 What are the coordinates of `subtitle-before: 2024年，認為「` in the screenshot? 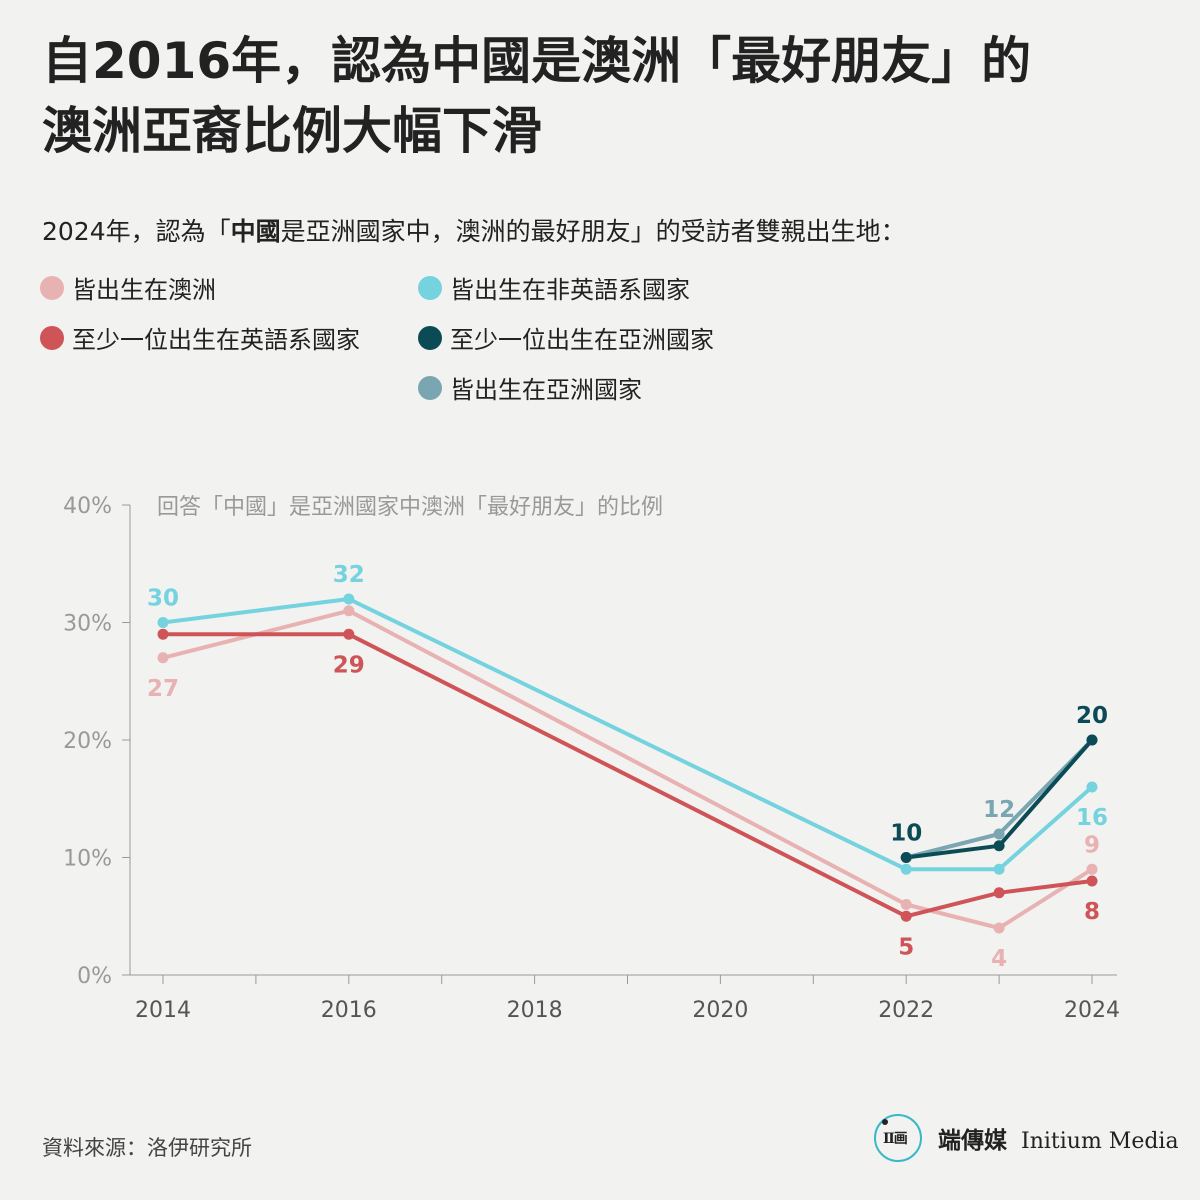 It's located at (136, 231).